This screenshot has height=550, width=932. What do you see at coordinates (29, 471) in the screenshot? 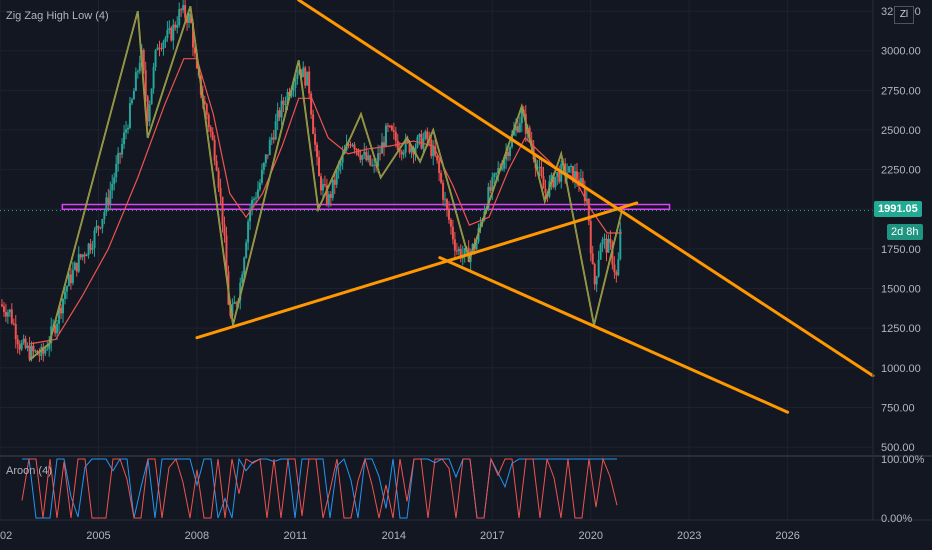
I see `aroon-title: Aroon (4)` at bounding box center [29, 471].